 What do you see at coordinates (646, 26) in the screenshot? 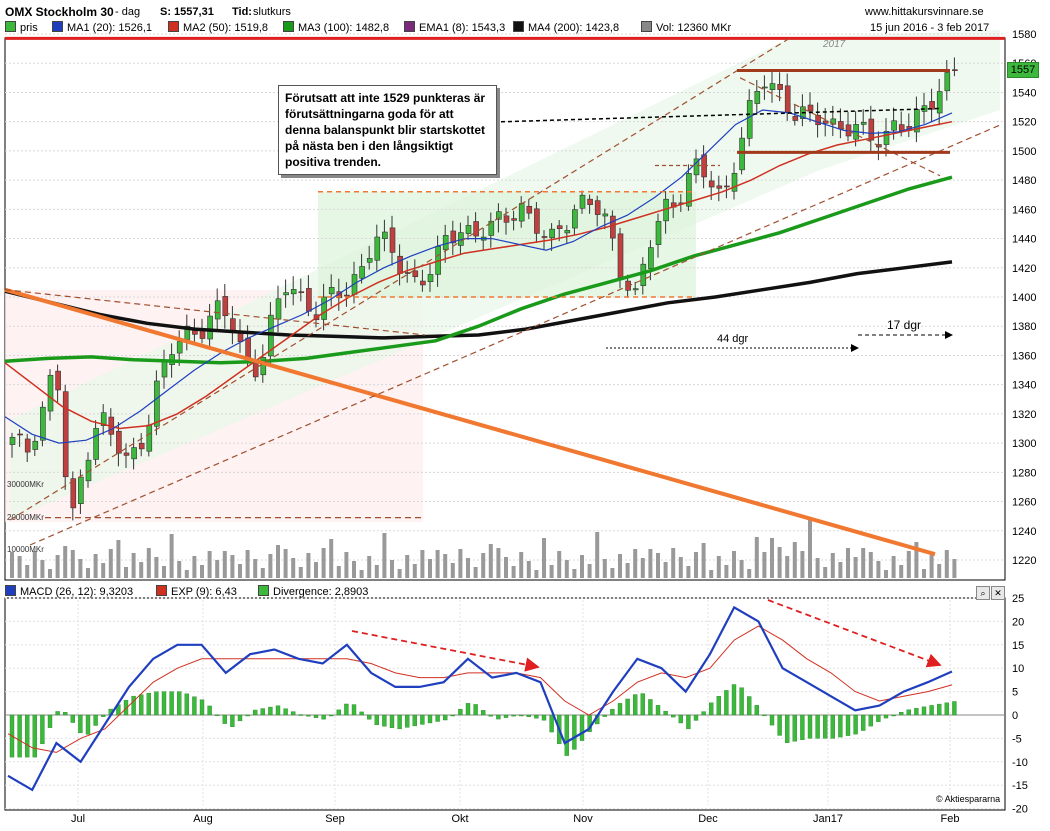
I see `legend-swatch` at bounding box center [646, 26].